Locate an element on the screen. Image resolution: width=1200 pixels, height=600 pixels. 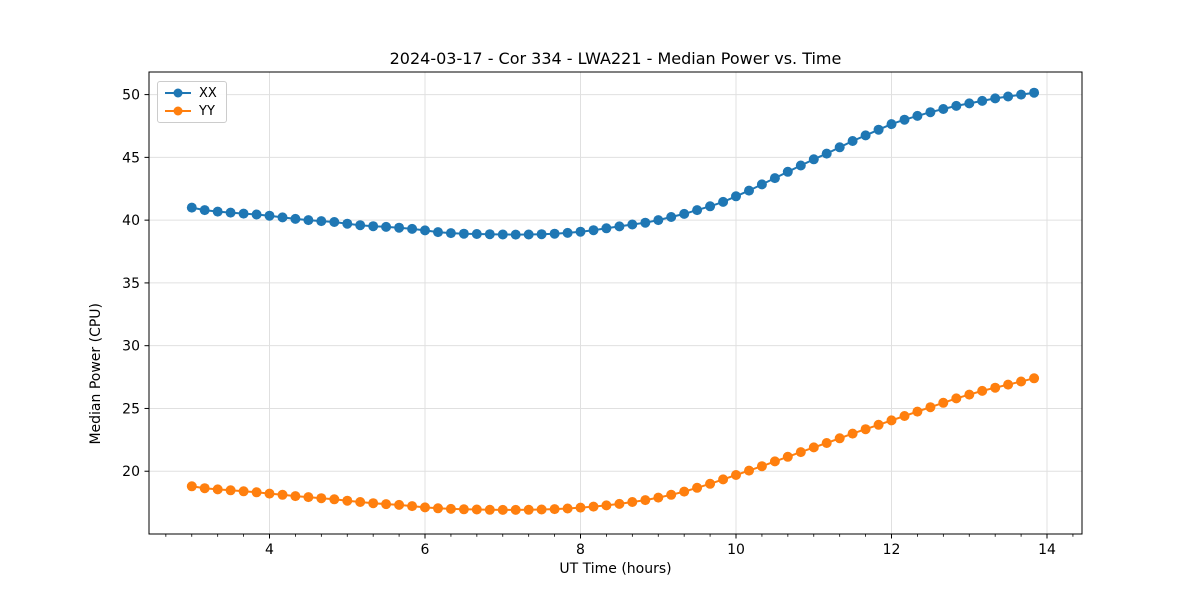
y-tick-label: 45 is located at coordinates (131, 158).